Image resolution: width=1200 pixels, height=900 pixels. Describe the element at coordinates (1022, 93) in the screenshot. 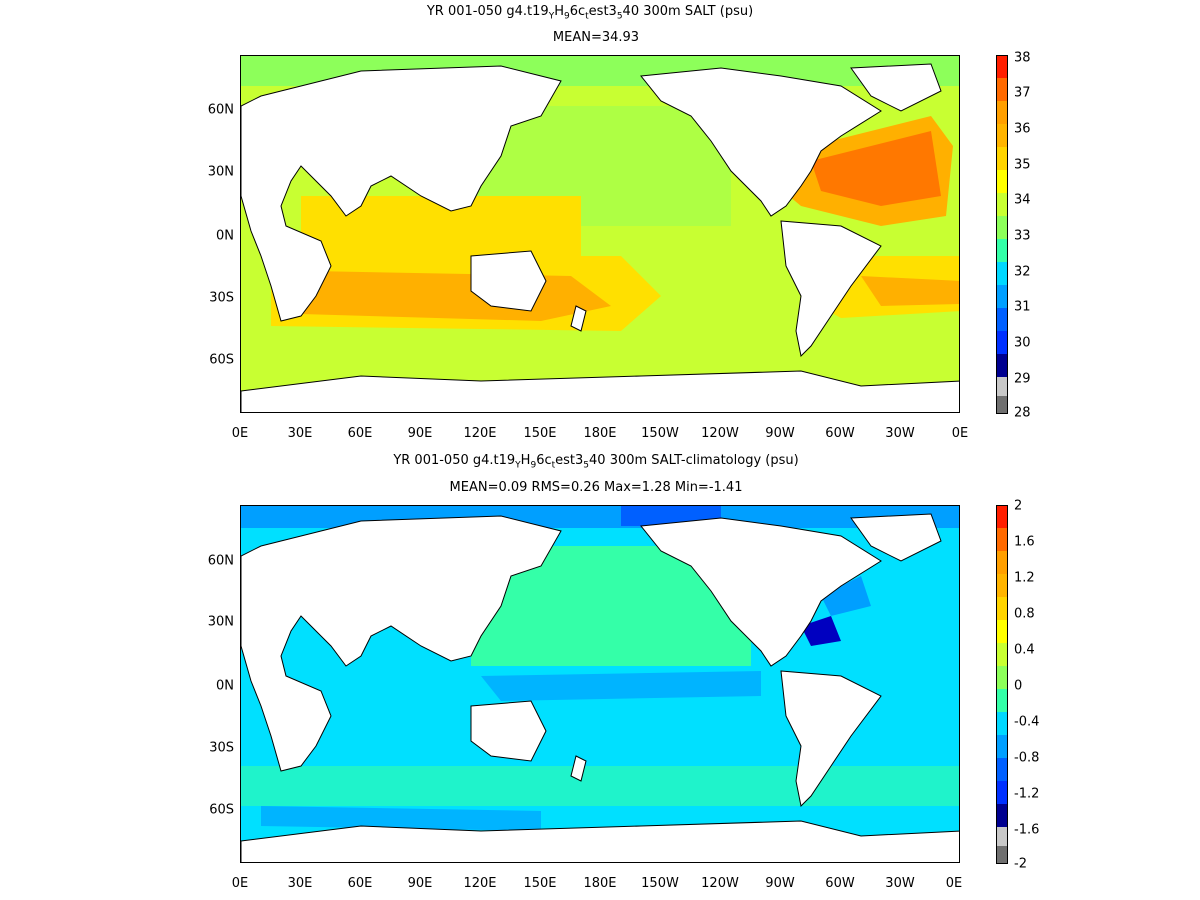

I see `cbar-label: 37` at that location.